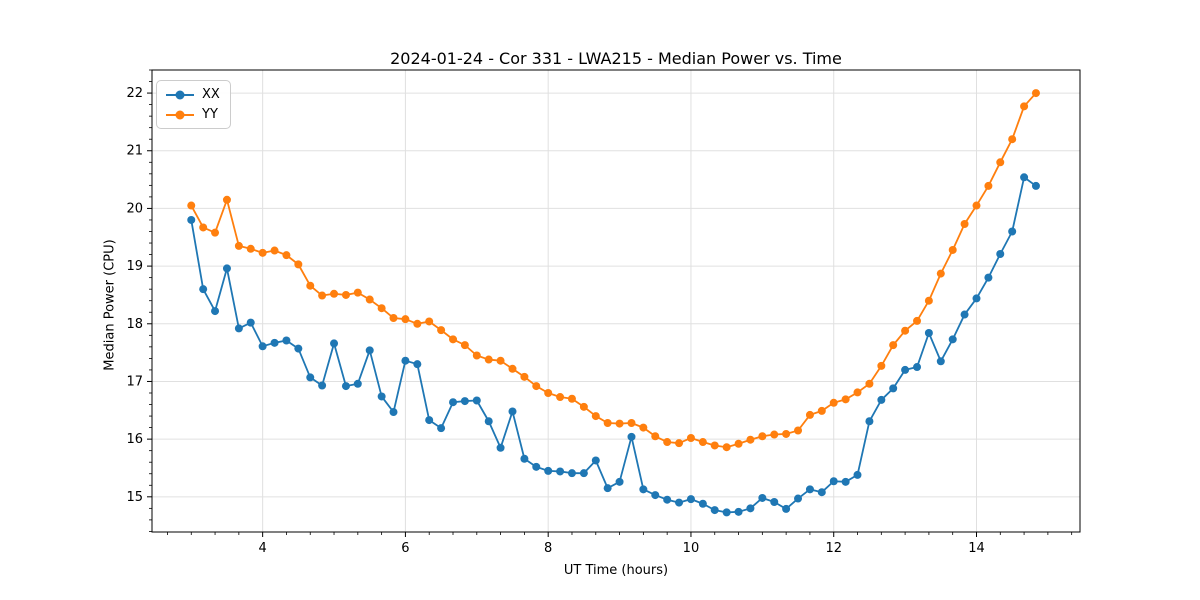 The height and width of the screenshot is (600, 1200). What do you see at coordinates (263, 548) in the screenshot?
I see `x-tick-label: 4` at bounding box center [263, 548].